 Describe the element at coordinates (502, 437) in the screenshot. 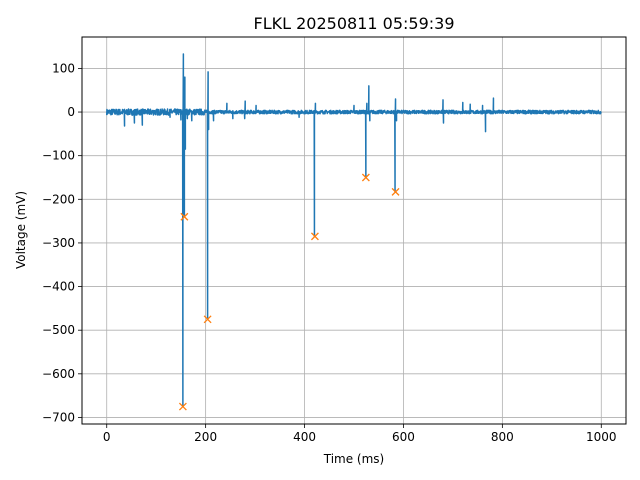

I see `x-tick-label: 800` at that location.